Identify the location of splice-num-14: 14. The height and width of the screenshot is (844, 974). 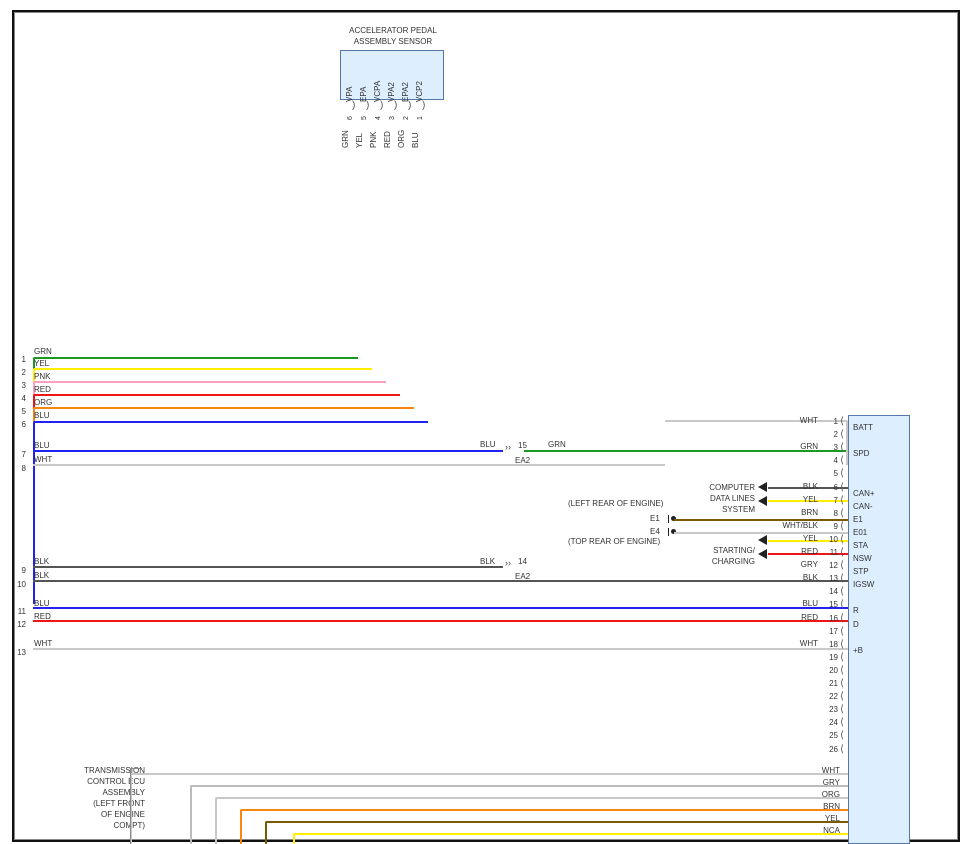
(522, 561).